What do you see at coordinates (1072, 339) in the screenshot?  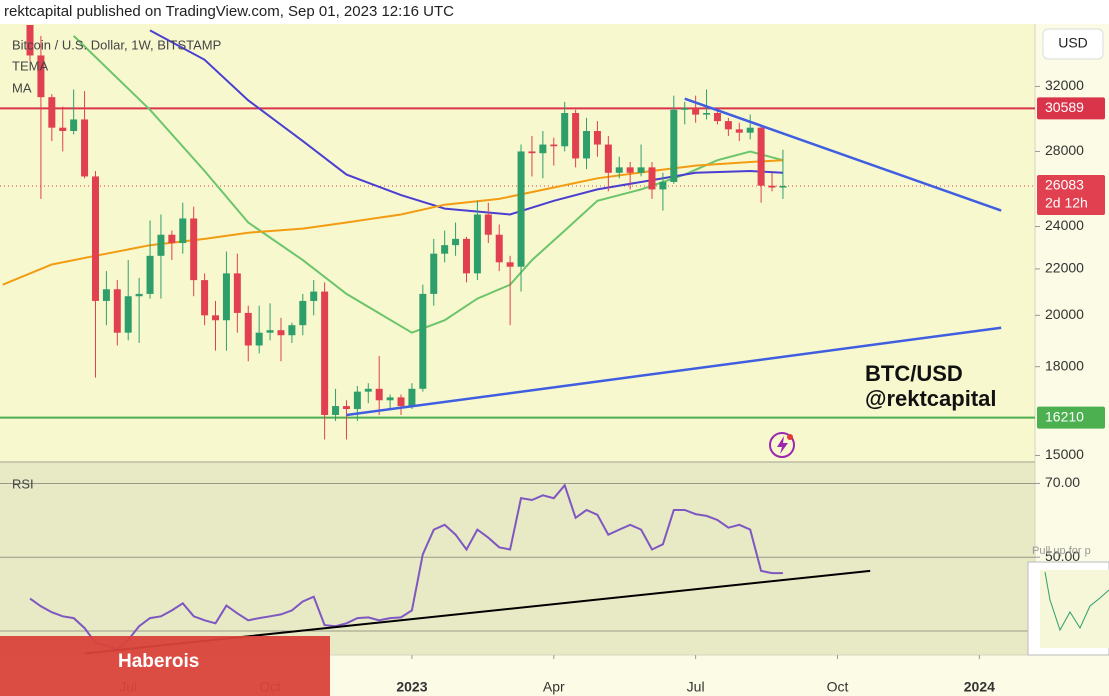 I see `price-axis` at bounding box center [1072, 339].